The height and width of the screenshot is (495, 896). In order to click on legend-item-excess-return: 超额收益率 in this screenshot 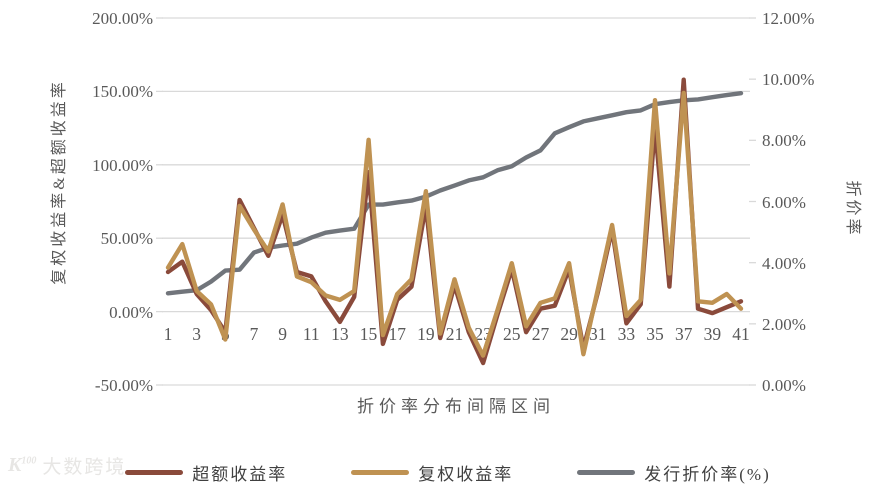, I will do `click(206, 472)`.